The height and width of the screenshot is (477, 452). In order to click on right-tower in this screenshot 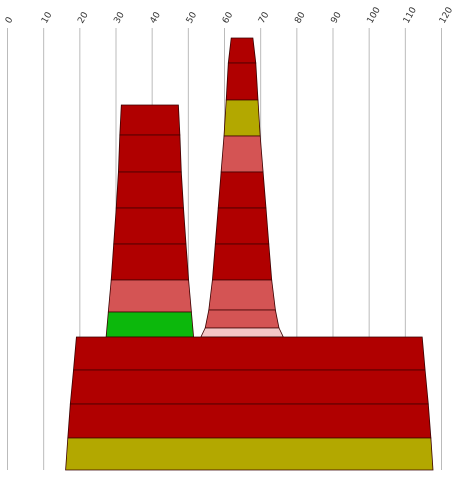, I will do `click(242, 187)`.